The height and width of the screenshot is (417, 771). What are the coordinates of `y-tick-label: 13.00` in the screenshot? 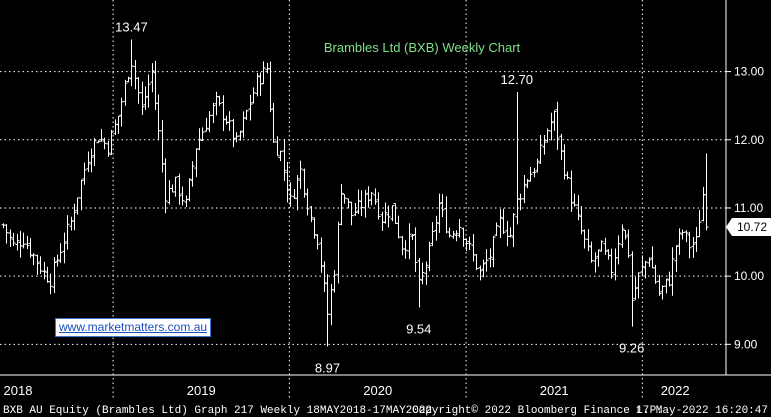 It's located at (749, 72).